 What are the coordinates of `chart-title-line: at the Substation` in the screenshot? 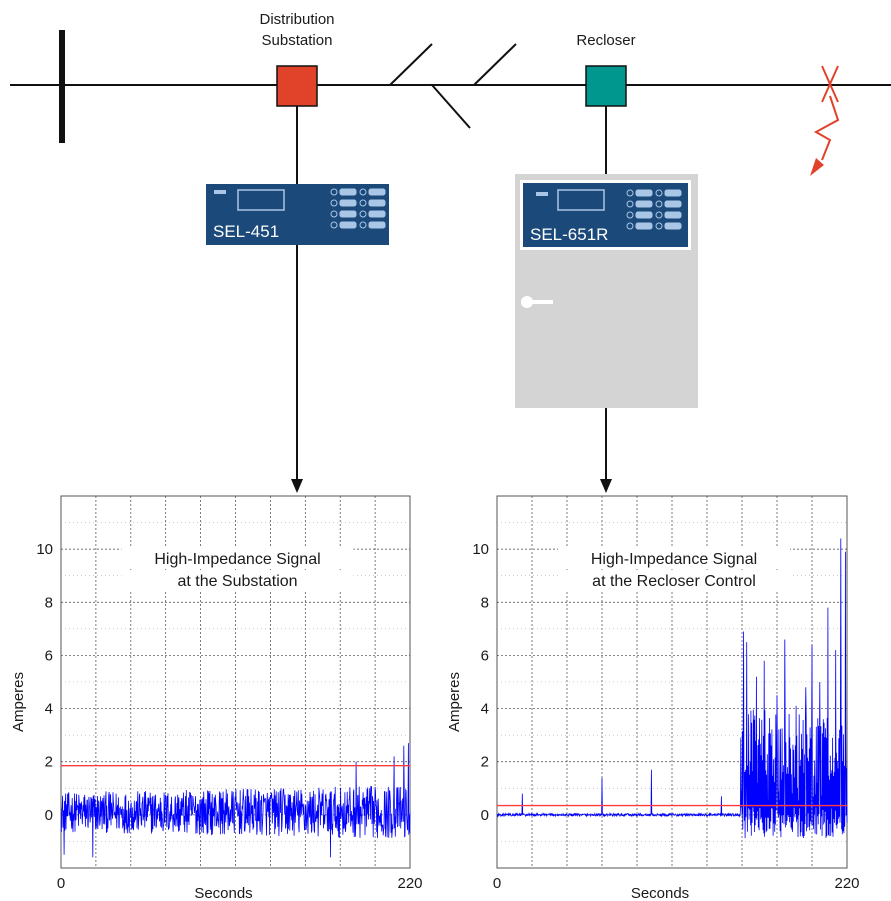 It's located at (237, 581).